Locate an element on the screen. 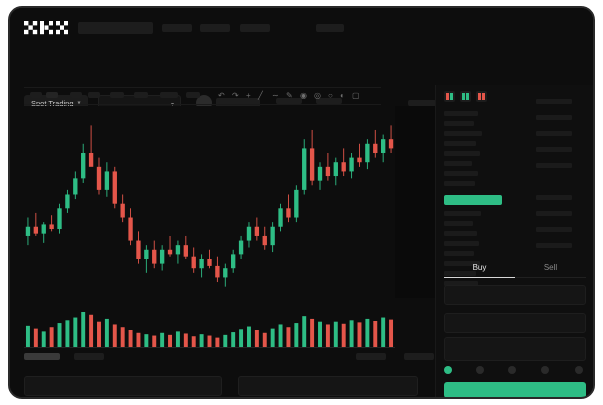 The height and width of the screenshot is (405, 603). redo-icon: ↷ is located at coordinates (235, 95).